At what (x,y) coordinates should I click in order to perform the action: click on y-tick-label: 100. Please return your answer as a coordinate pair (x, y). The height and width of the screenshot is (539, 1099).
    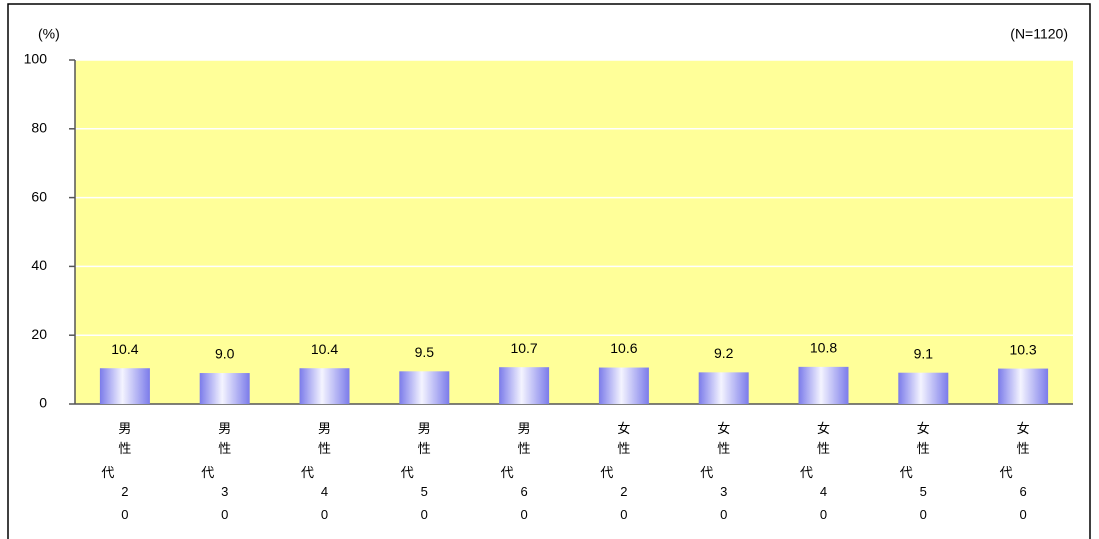
    Looking at the image, I should click on (36, 59).